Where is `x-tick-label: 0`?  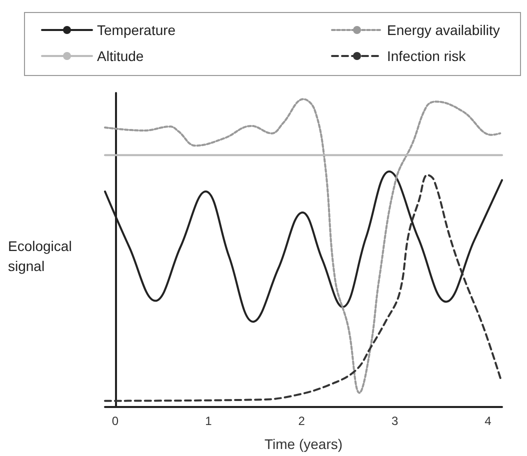 x-tick-label: 0 is located at coordinates (115, 421).